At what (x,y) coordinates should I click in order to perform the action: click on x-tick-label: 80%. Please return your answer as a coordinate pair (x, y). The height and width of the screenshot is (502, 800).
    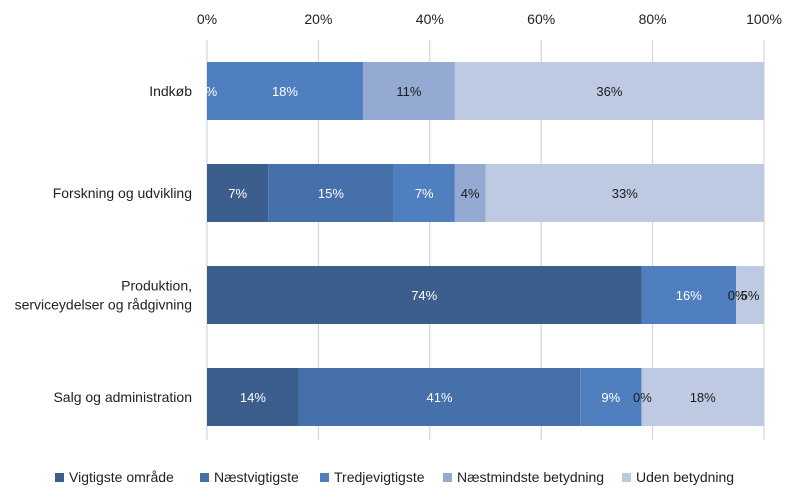
    Looking at the image, I should click on (653, 19).